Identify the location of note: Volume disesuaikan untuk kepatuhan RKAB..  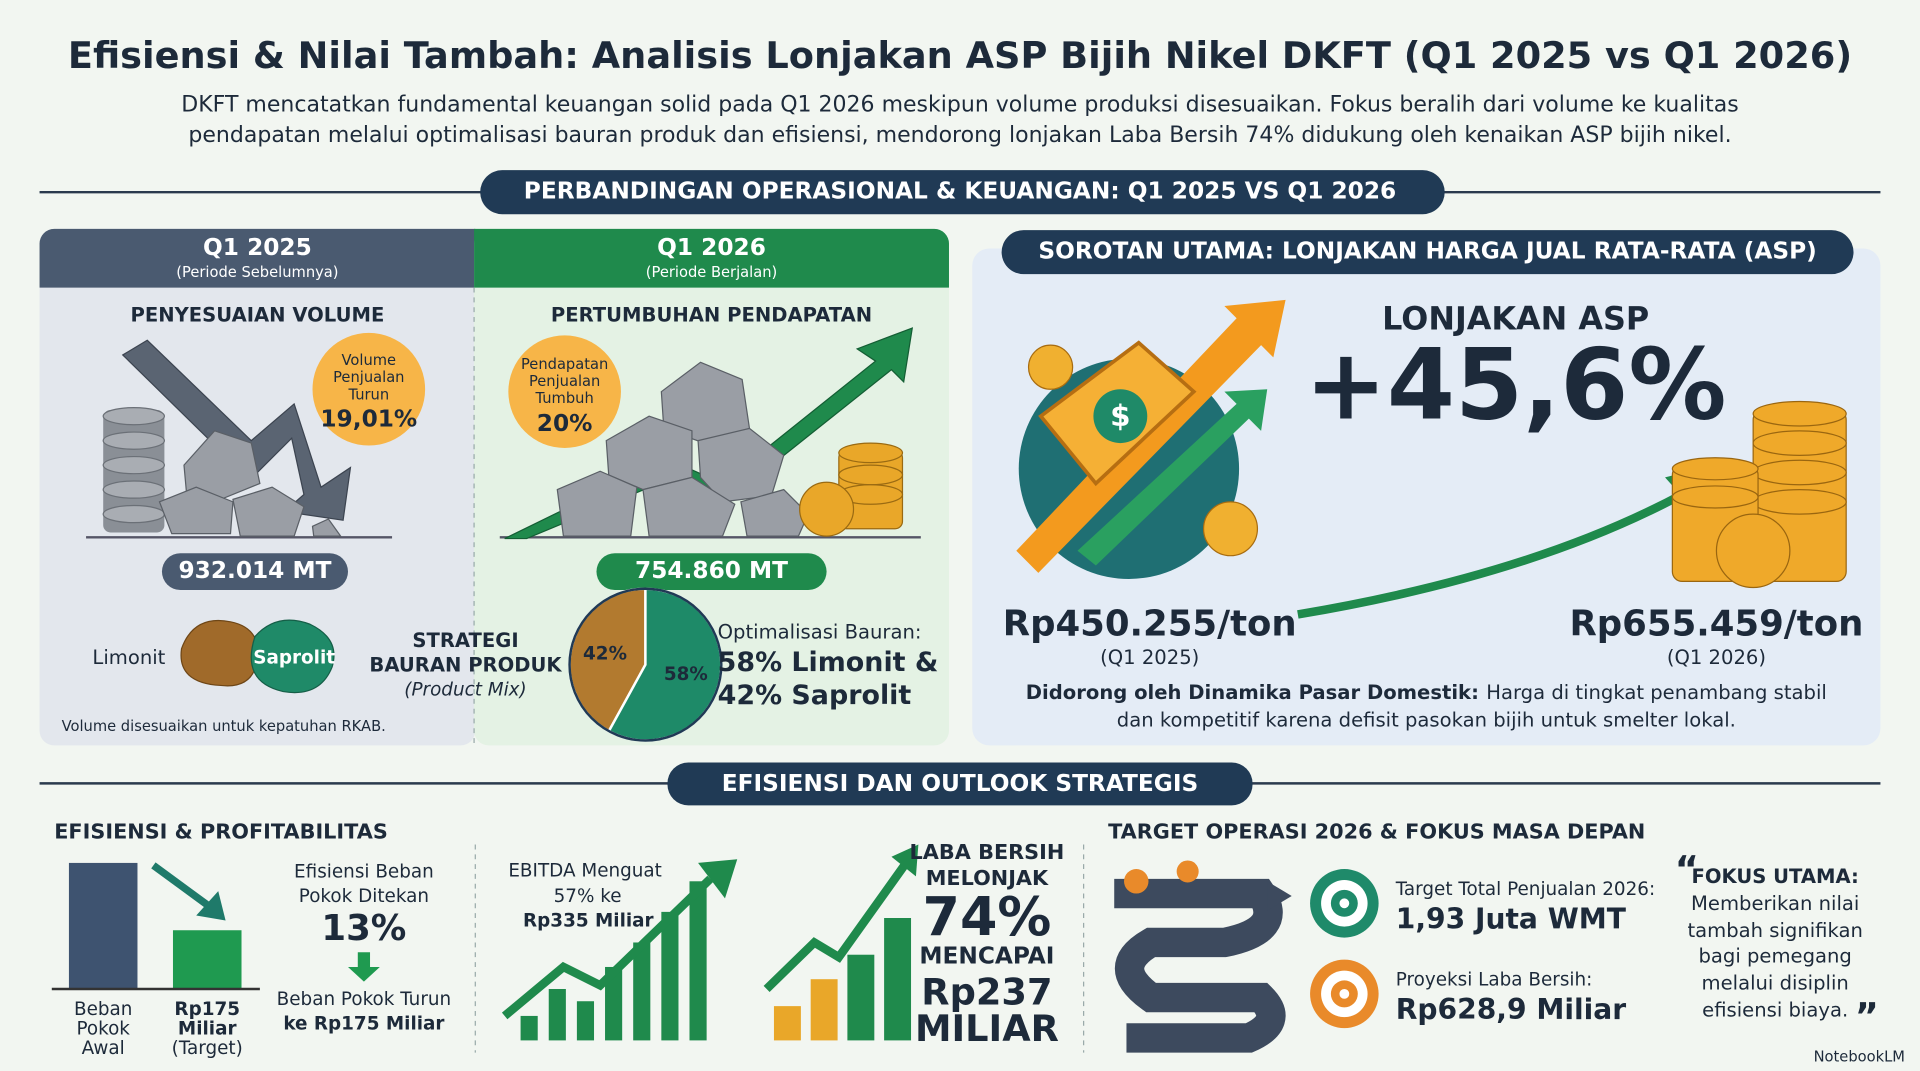
(224, 726).